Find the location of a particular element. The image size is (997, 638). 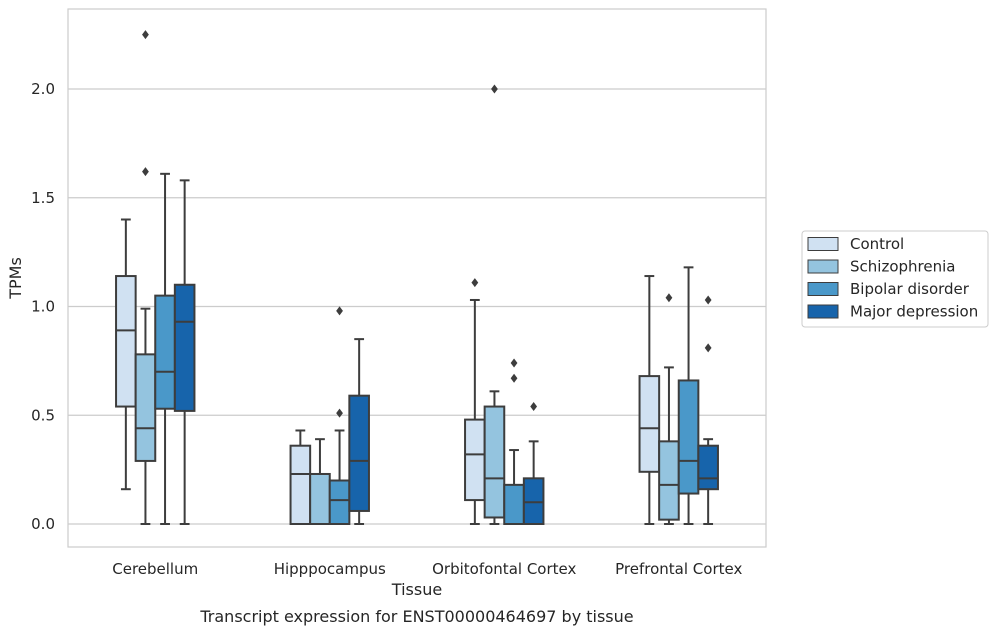

y-axis-label: TPMs is located at coordinates (15, 278).